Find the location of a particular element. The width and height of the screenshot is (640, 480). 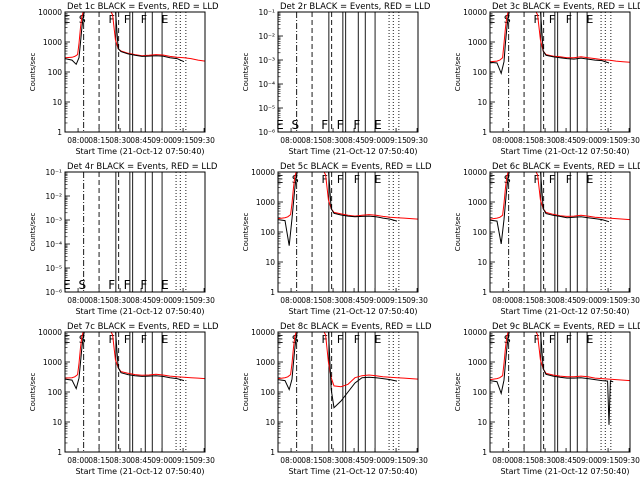

panel-title: Det 6c BLACK = Events, RED = LLD is located at coordinates (566, 167).